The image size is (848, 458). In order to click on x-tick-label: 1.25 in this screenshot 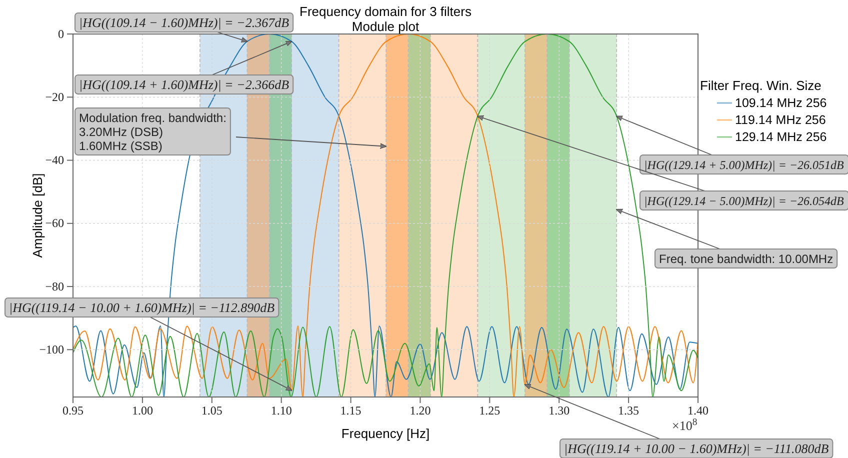, I will do `click(489, 411)`.